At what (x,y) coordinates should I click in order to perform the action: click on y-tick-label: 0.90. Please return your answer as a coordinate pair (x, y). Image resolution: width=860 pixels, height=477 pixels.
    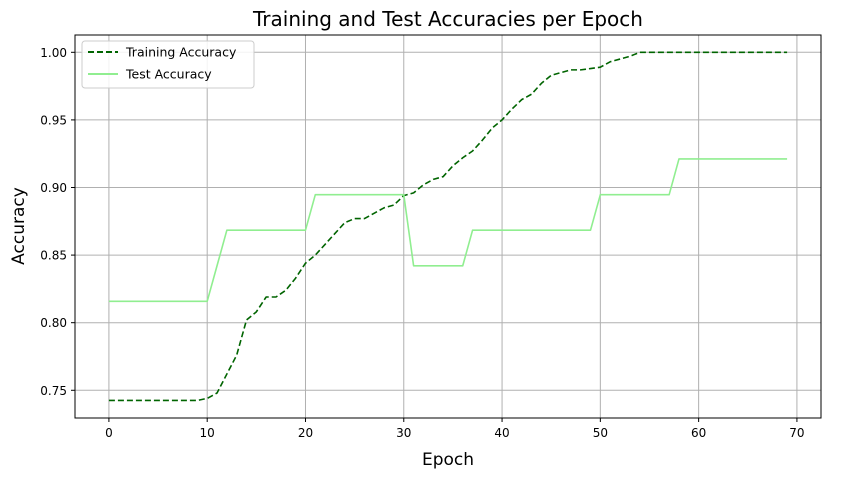
    Looking at the image, I should click on (53, 188).